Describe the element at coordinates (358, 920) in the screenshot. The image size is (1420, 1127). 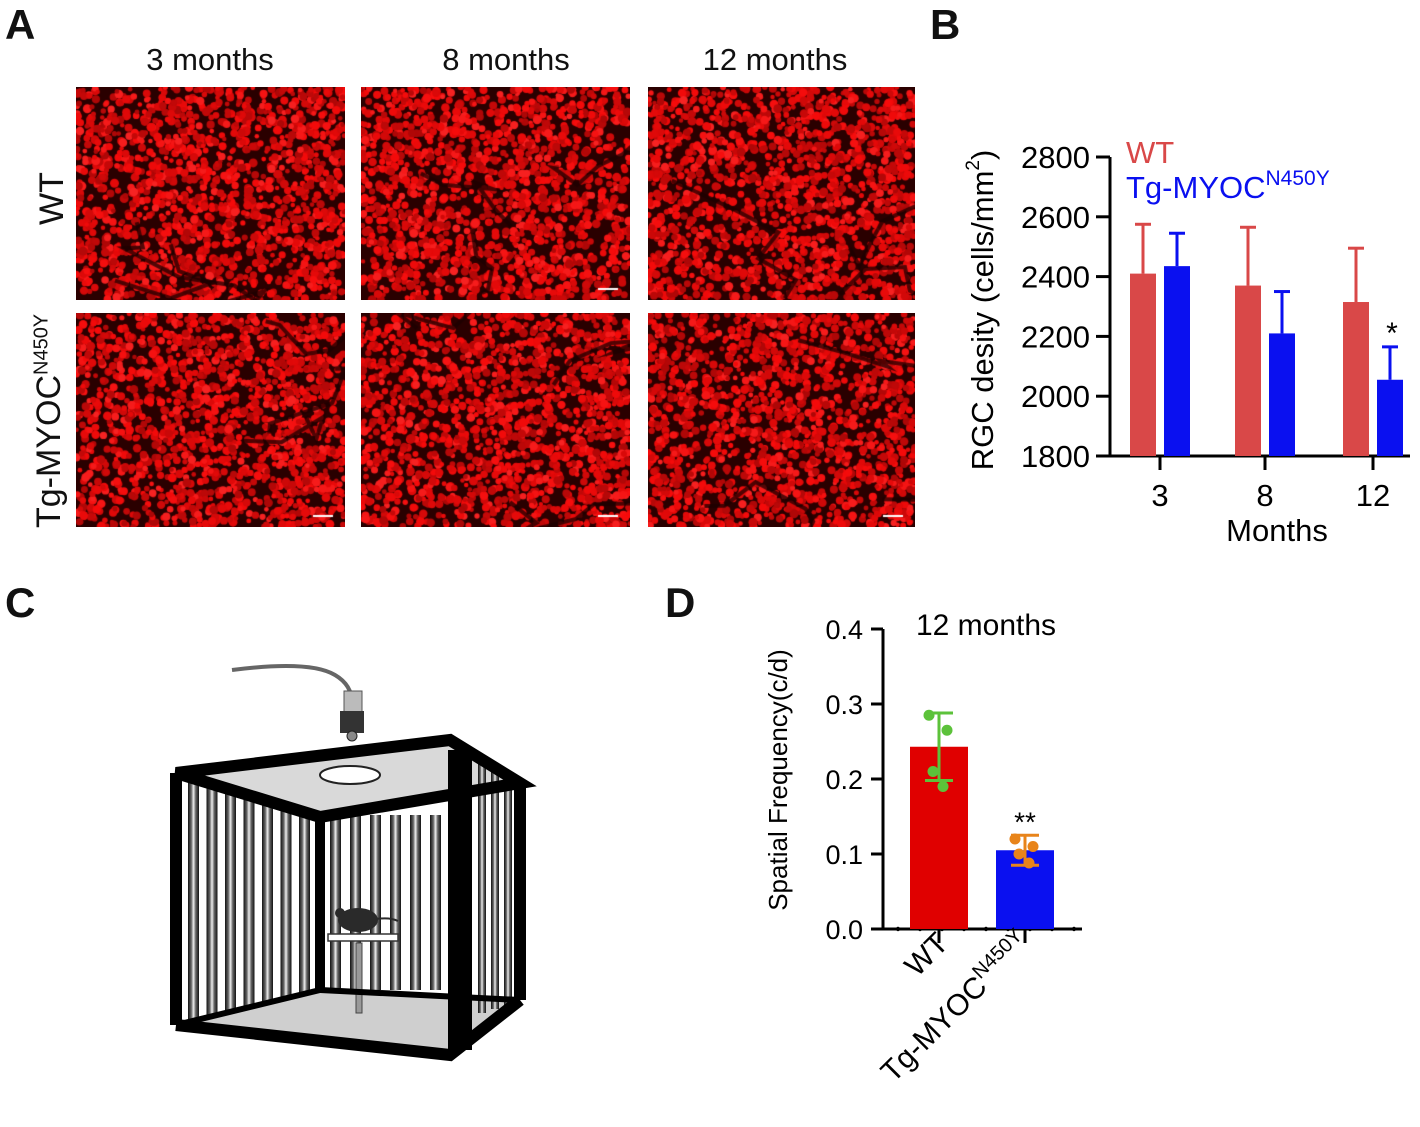
I see `mouse-icon` at that location.